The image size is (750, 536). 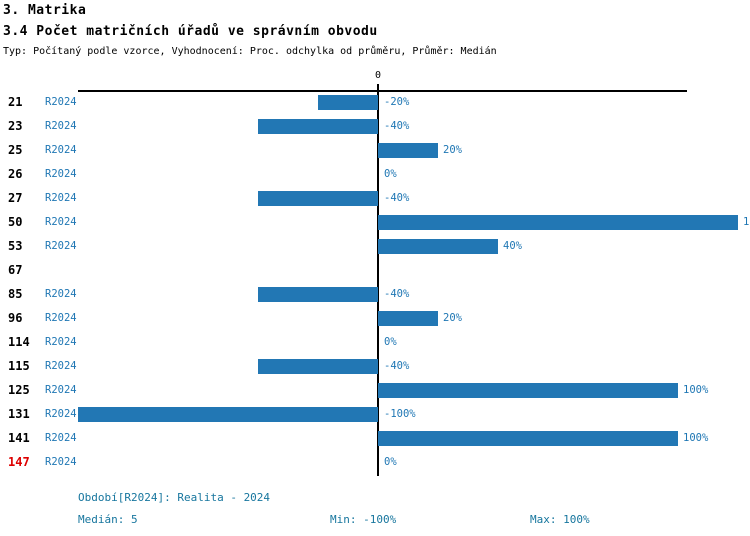 I want to click on row-id-label: 27, so click(x=15, y=198).